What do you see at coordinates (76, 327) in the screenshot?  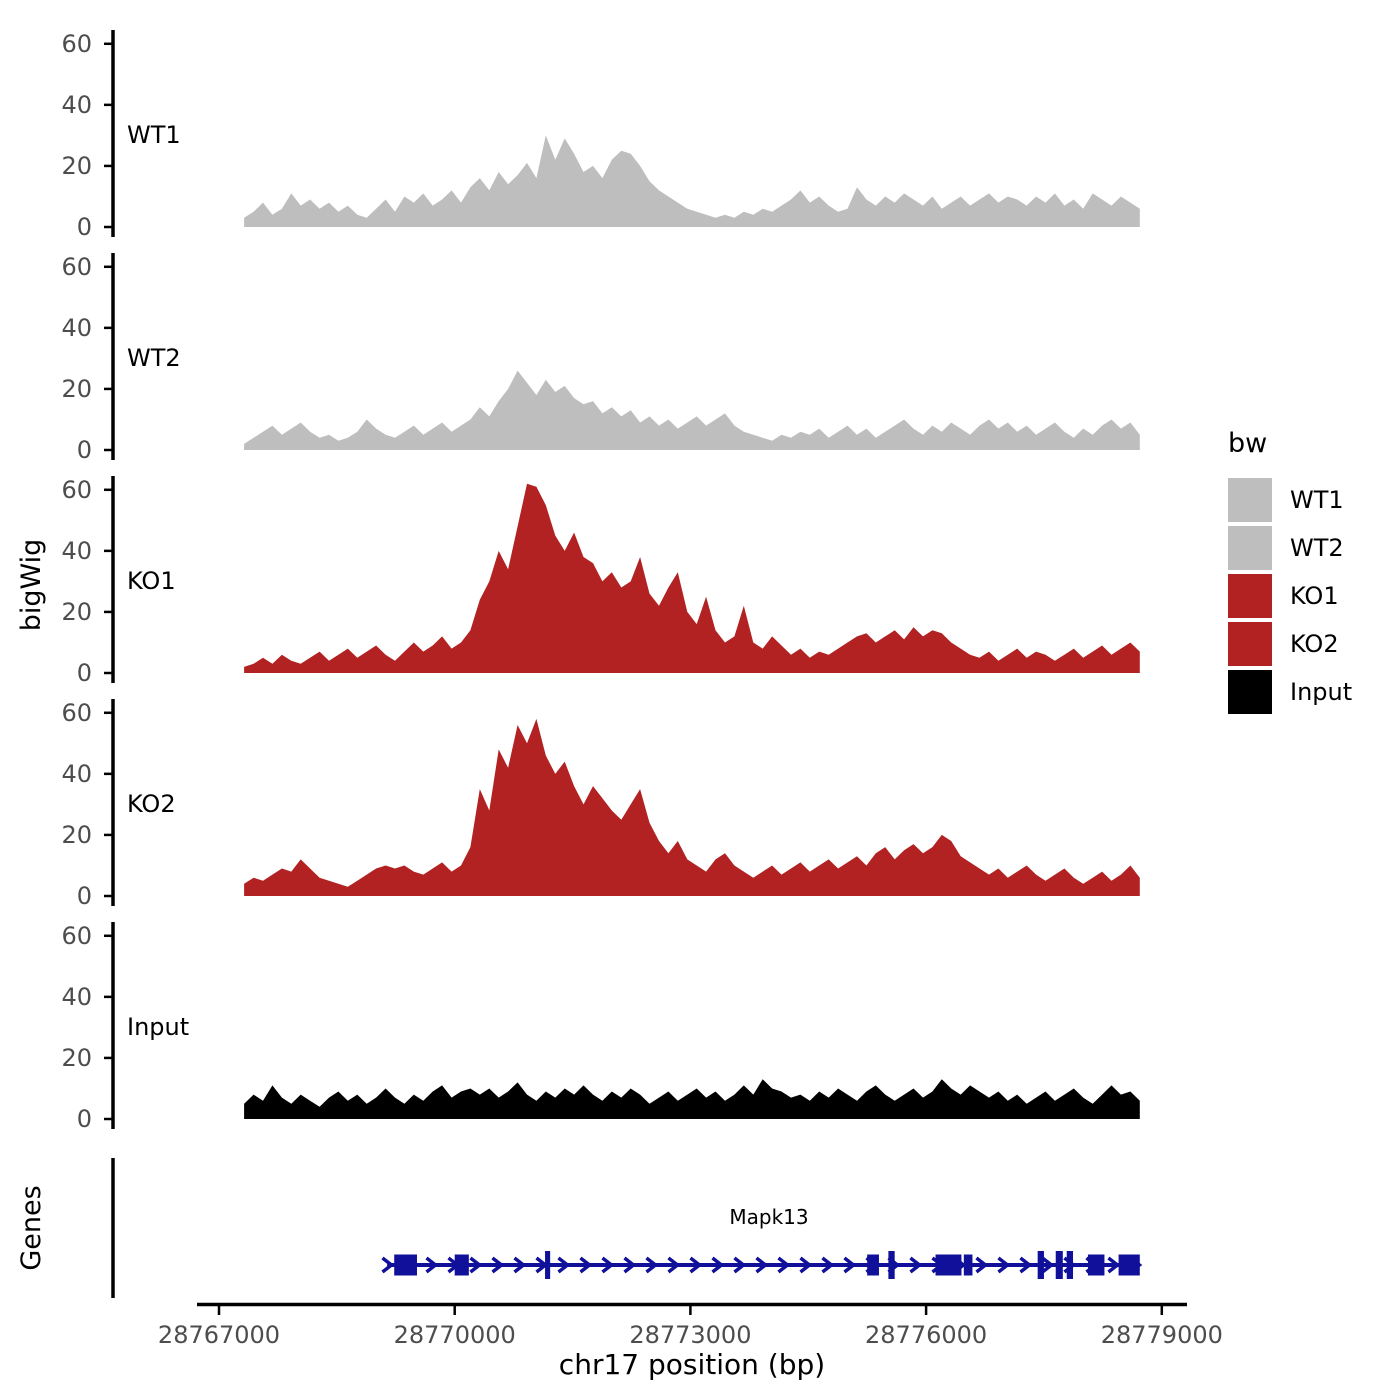 I see `y-tick-label-WT2-40: 40` at bounding box center [76, 327].